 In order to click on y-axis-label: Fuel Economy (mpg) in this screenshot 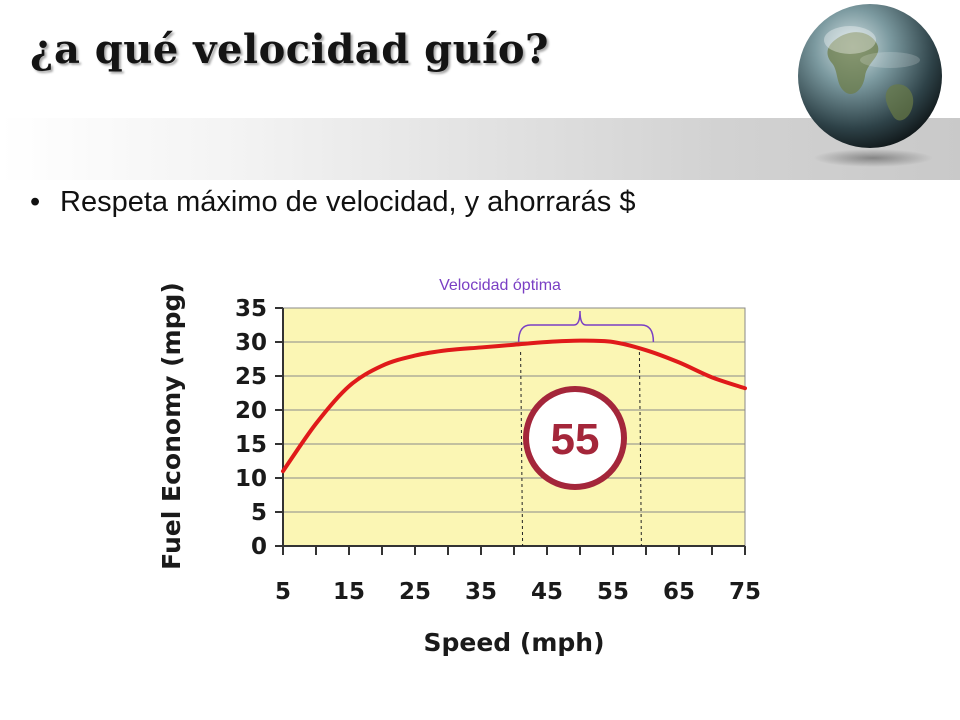, I will do `click(171, 426)`.